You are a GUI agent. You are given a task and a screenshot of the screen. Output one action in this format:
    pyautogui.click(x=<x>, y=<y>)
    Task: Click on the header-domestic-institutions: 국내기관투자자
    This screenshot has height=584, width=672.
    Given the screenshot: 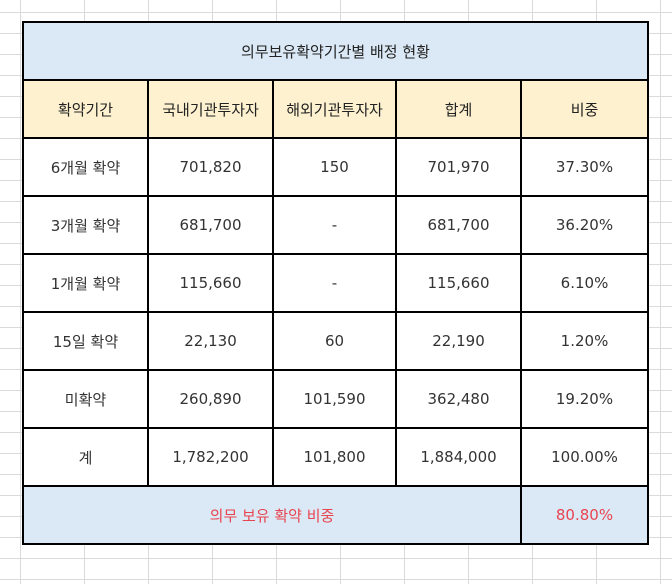 What is the action you would take?
    pyautogui.click(x=210, y=109)
    